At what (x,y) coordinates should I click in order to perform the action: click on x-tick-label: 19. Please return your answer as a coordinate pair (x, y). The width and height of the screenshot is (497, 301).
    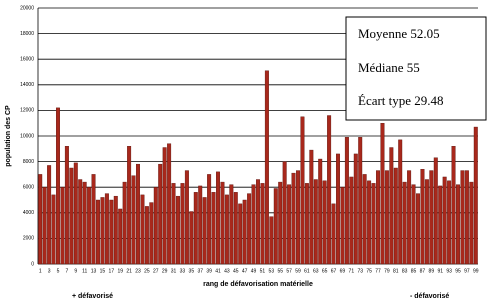
    Looking at the image, I should click on (120, 271).